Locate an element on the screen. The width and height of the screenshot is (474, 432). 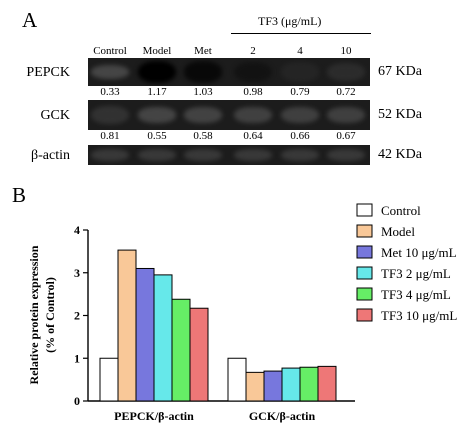
y-tick-label: 4 is located at coordinates (77, 230).